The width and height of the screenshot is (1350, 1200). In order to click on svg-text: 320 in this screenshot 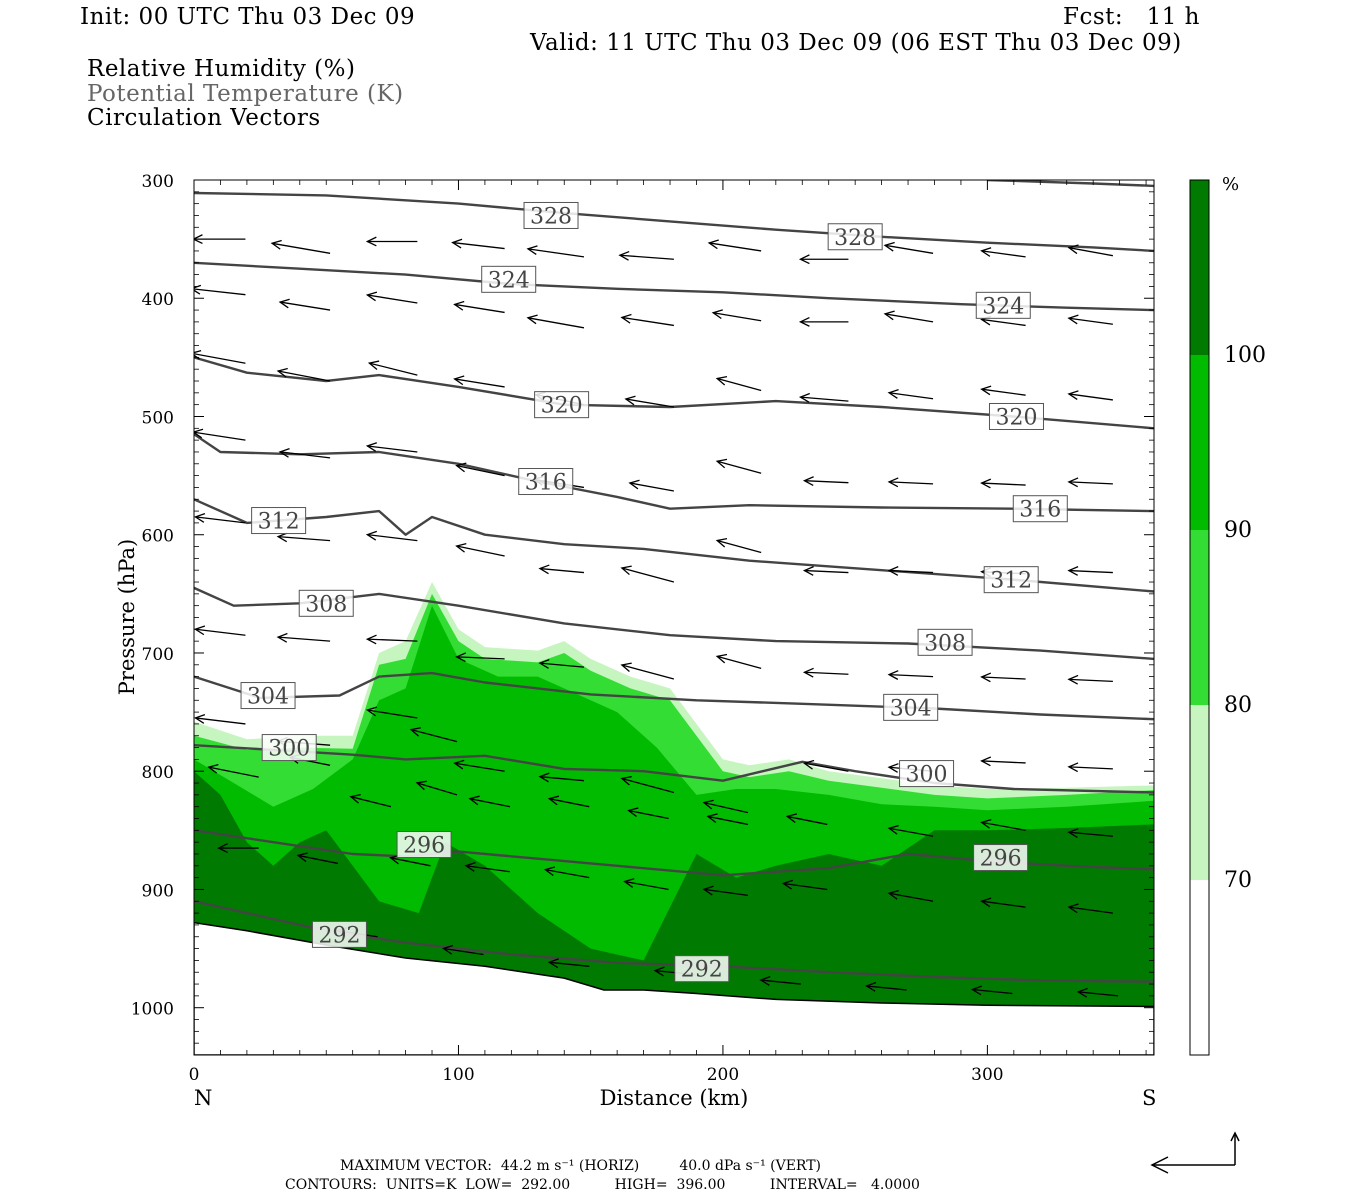, I will do `click(1016, 417)`.